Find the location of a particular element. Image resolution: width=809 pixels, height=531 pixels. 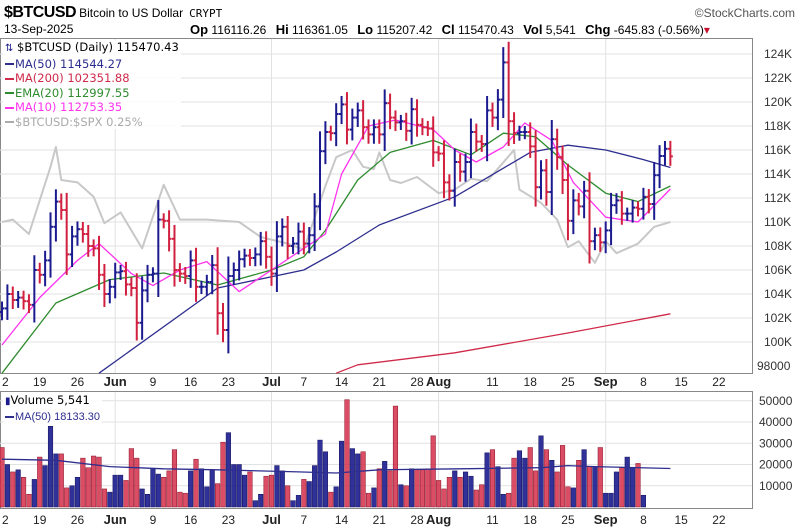

low-value: 115207.42 is located at coordinates (404, 30).